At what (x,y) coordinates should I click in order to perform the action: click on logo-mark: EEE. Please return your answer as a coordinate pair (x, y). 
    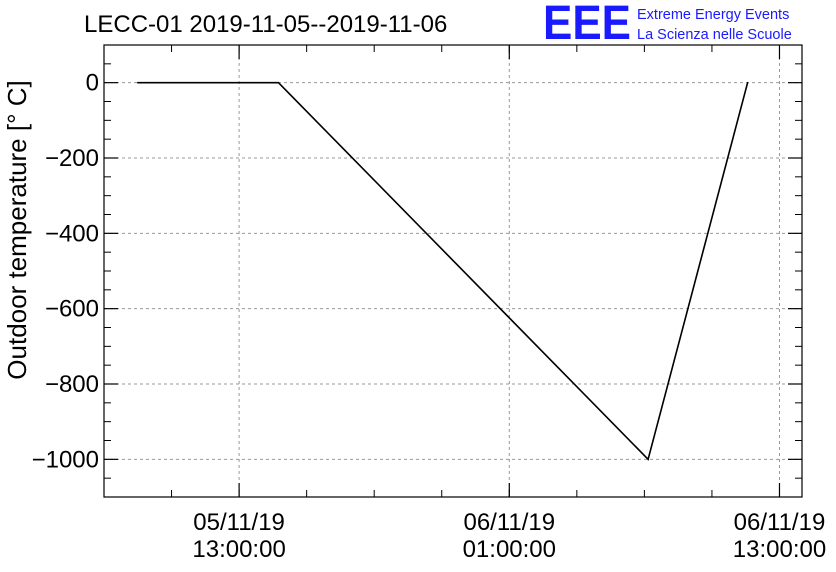
    Looking at the image, I should click on (587, 25).